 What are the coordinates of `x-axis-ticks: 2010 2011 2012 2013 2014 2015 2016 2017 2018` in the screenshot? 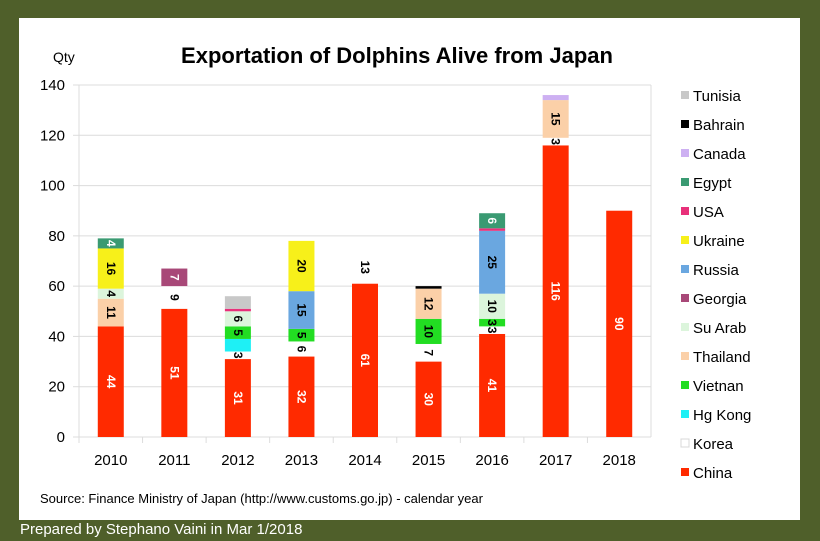 It's located at (365, 453).